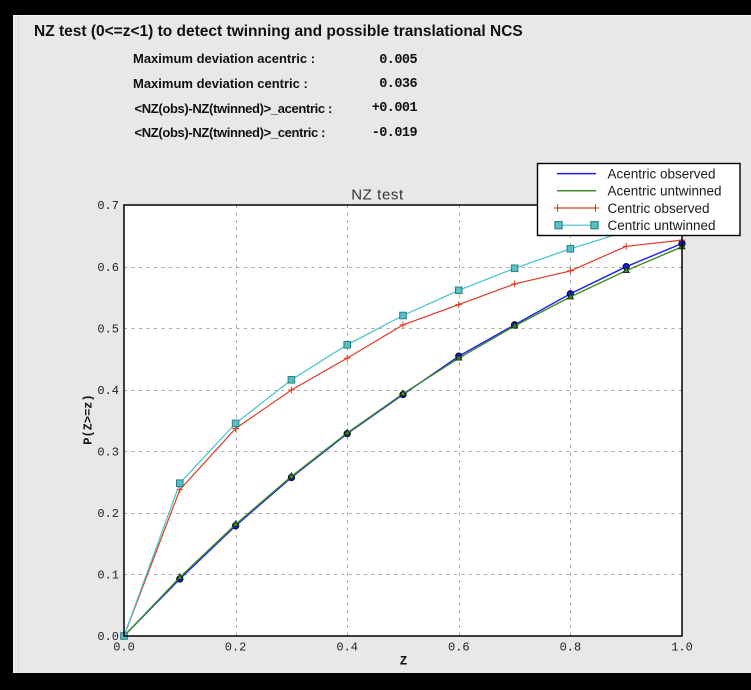 The image size is (751, 690). I want to click on svg-text: NZ test, so click(377, 195).